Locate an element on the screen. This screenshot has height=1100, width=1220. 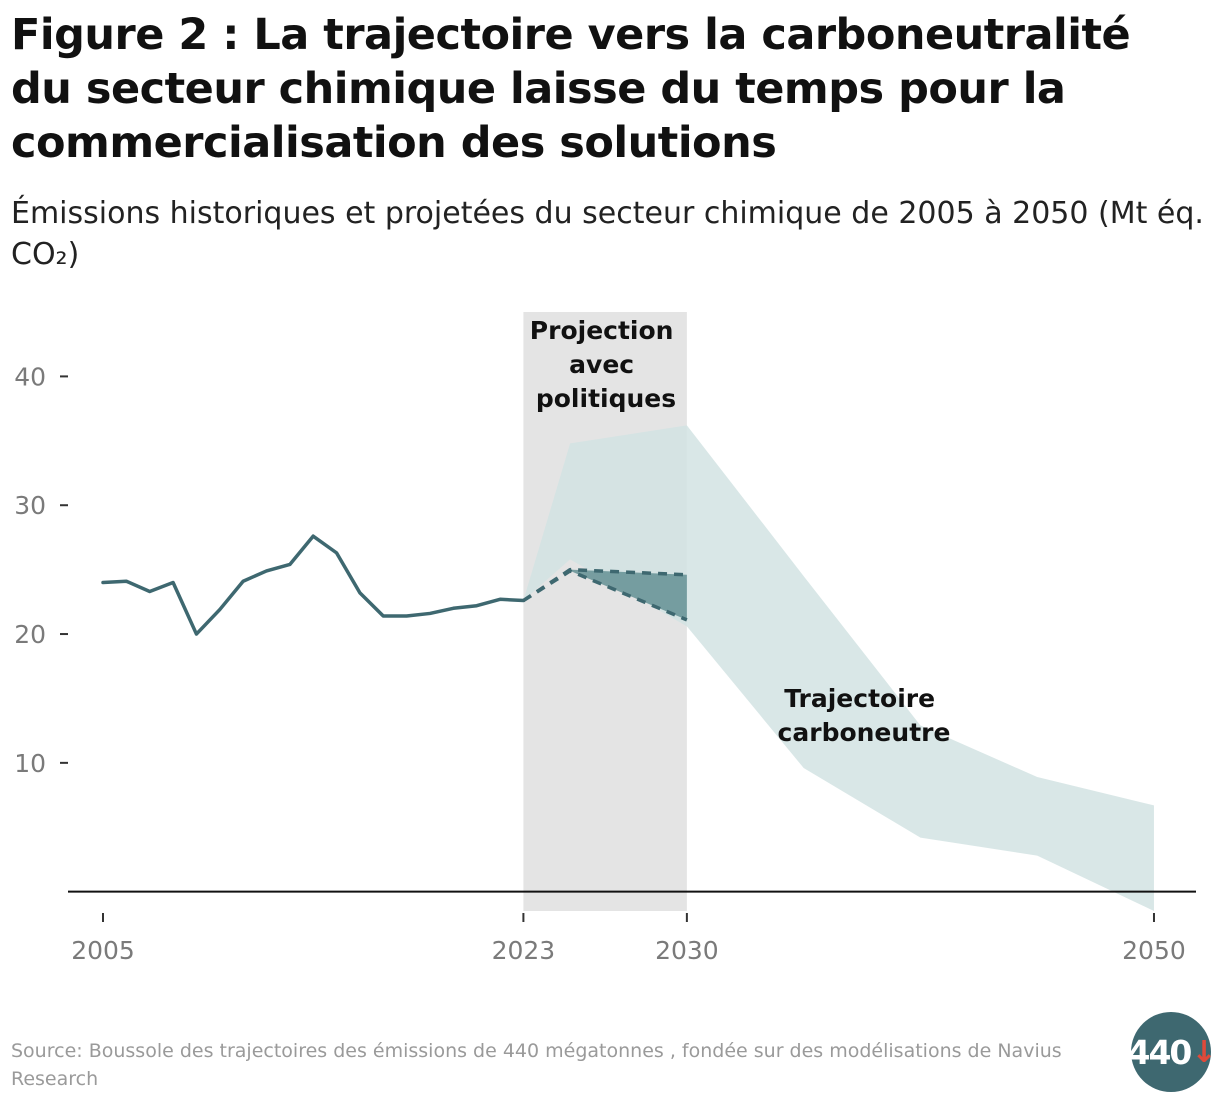
x-tick-label: 2030 is located at coordinates (687, 950).